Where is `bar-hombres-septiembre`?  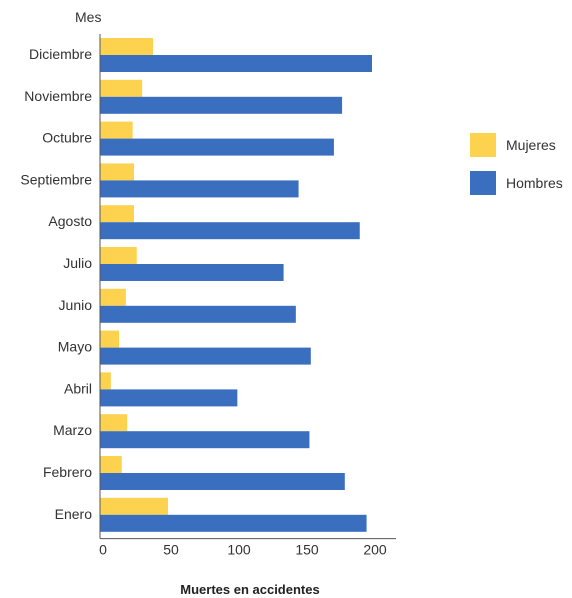 bar-hombres-septiembre is located at coordinates (199, 189).